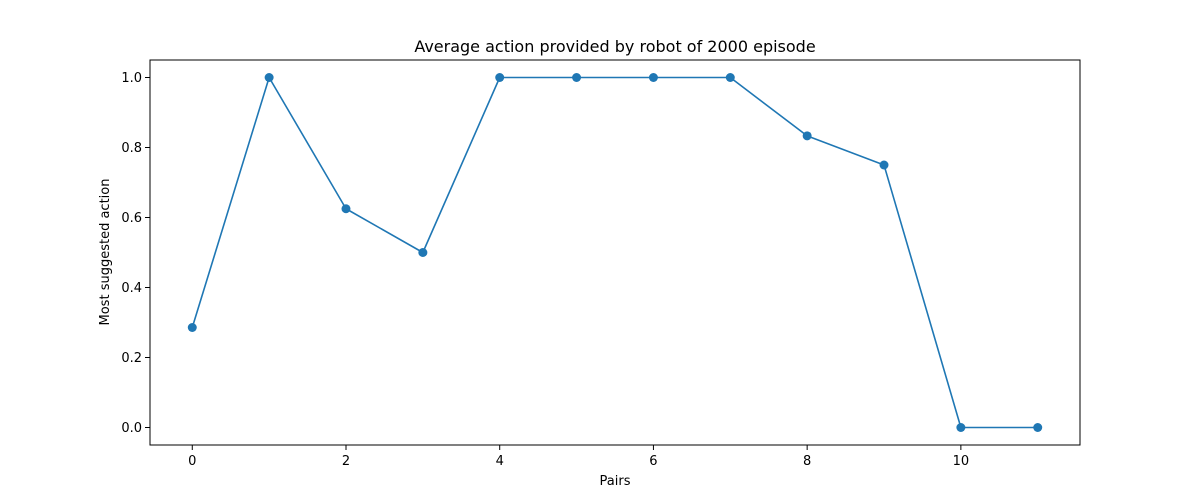 The image size is (1200, 504). What do you see at coordinates (131, 148) in the screenshot?
I see `y-tick-label: 0.8` at bounding box center [131, 148].